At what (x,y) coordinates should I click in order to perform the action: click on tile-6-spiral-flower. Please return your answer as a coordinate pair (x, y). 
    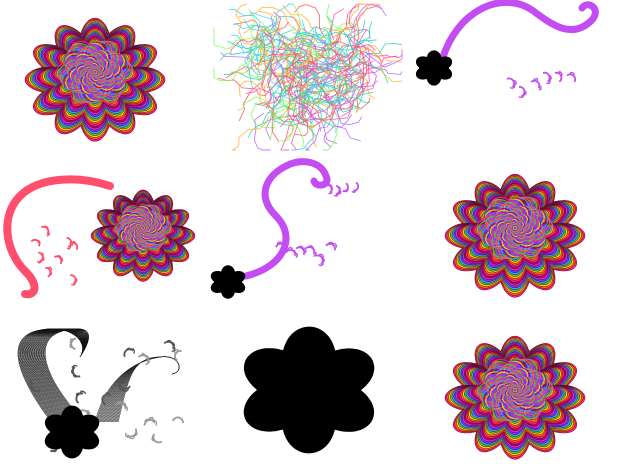
    Looking at the image, I should click on (515, 234).